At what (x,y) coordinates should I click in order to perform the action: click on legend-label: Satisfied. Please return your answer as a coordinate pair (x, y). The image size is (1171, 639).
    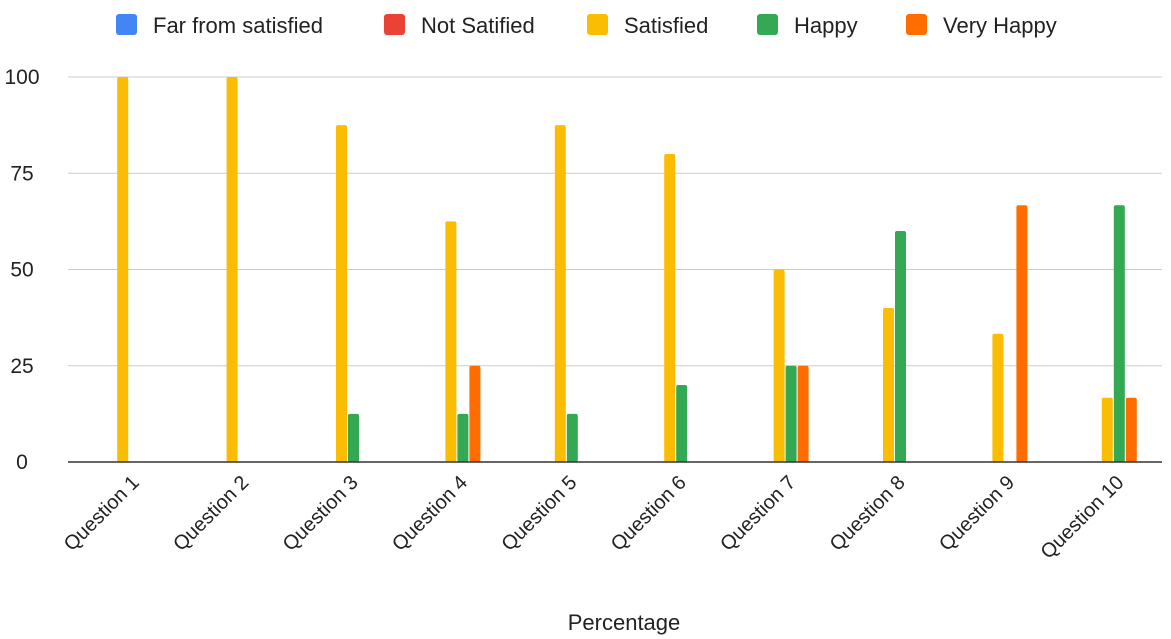
    Looking at the image, I should click on (666, 25).